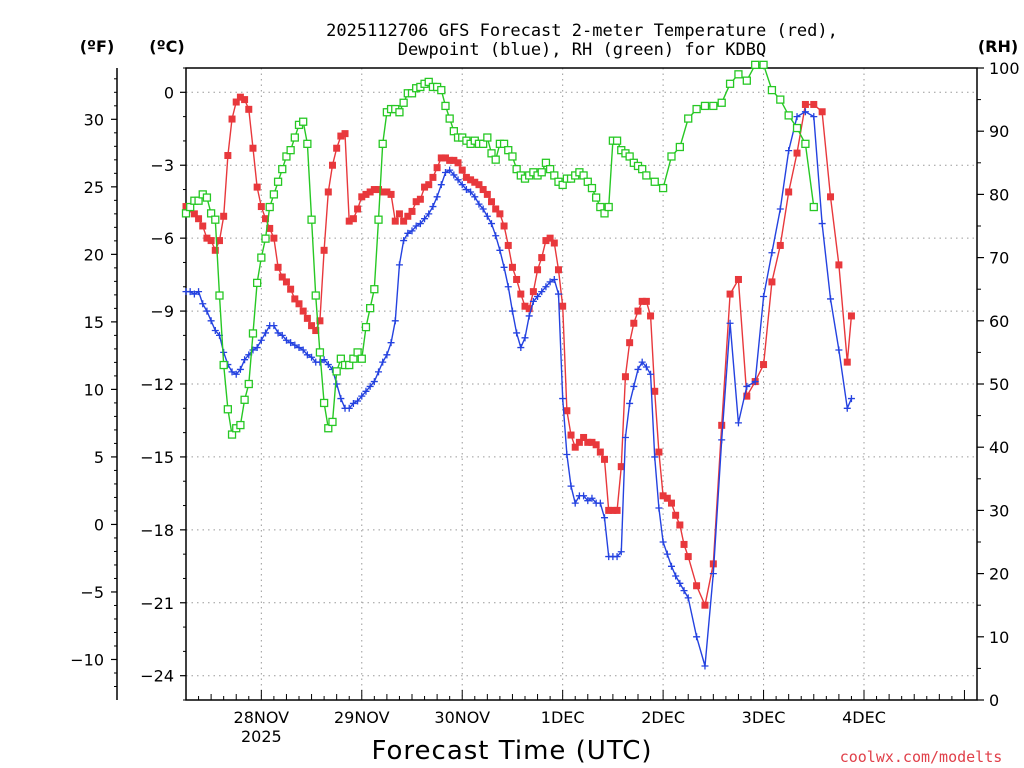 The width and height of the screenshot is (1024, 768). Describe the element at coordinates (1004, 68) in the screenshot. I see `rh-tick-label: 100` at that location.